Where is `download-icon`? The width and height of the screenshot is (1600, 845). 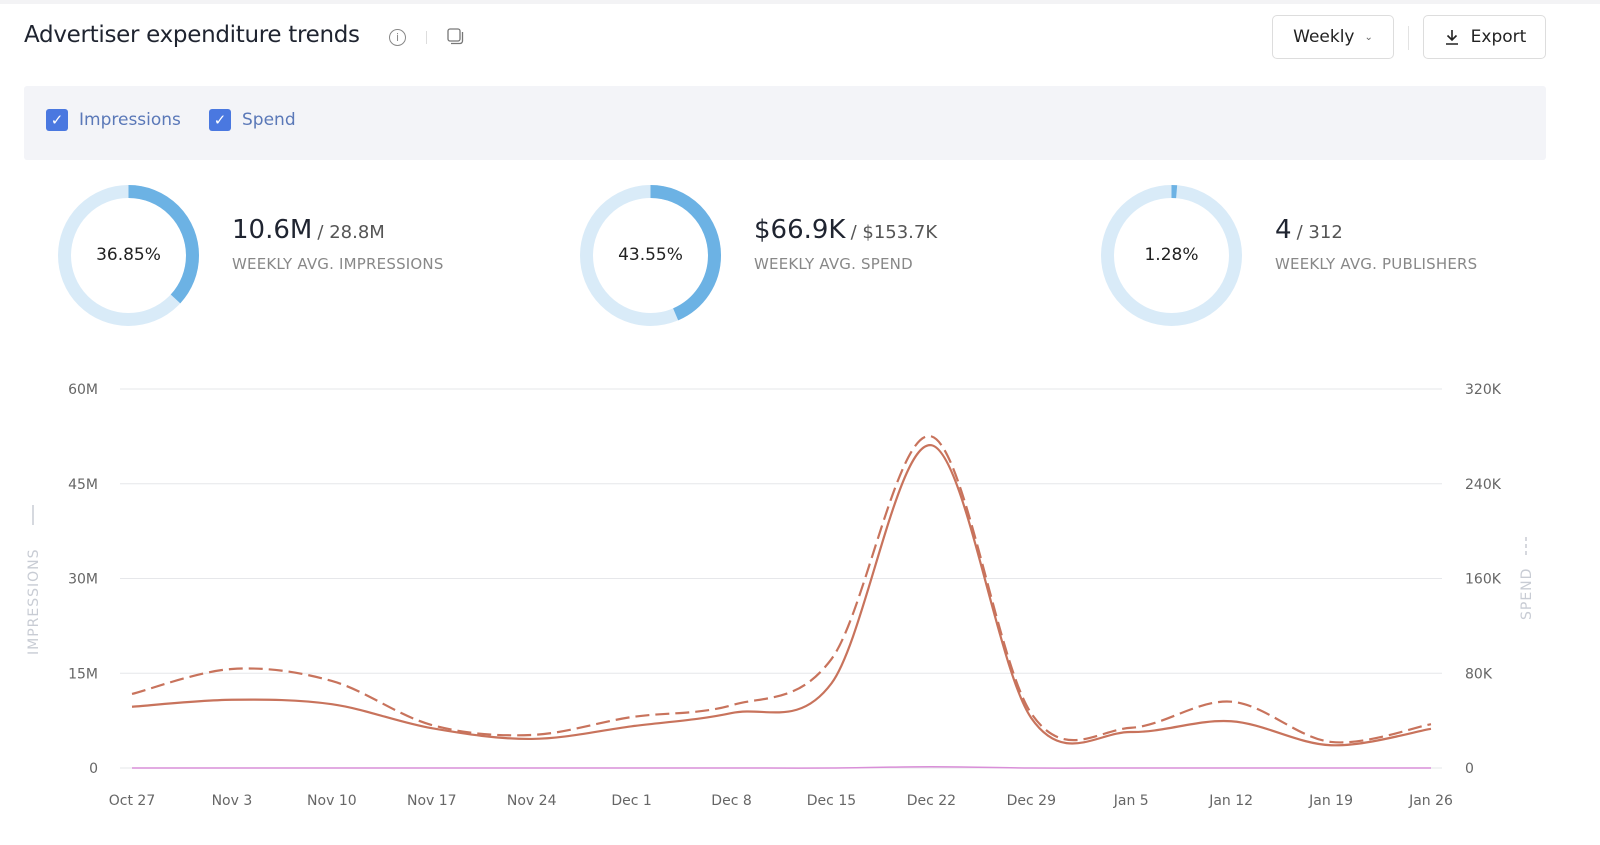
download-icon is located at coordinates (1451, 37).